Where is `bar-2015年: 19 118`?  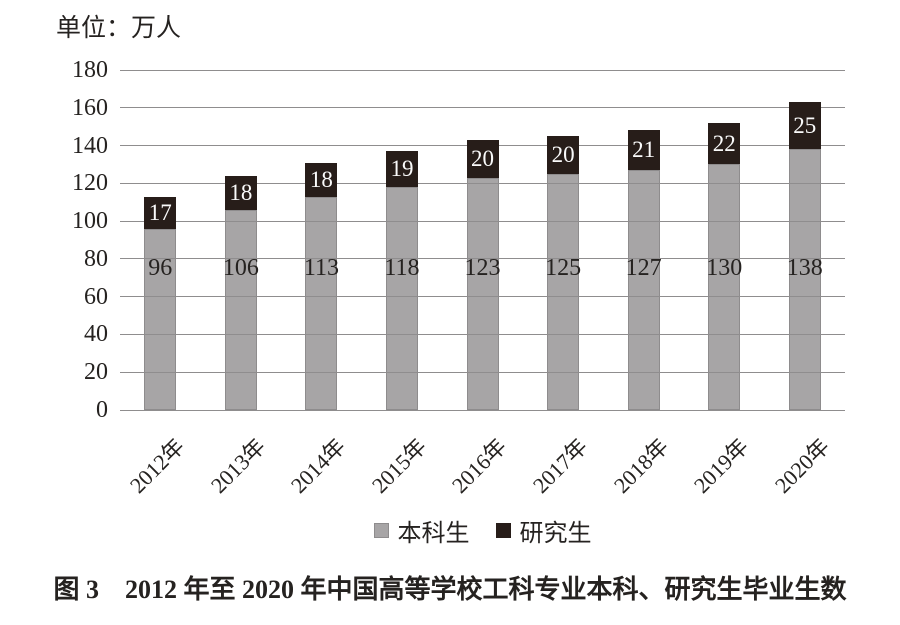 bar-2015年: 19 118 is located at coordinates (402, 280).